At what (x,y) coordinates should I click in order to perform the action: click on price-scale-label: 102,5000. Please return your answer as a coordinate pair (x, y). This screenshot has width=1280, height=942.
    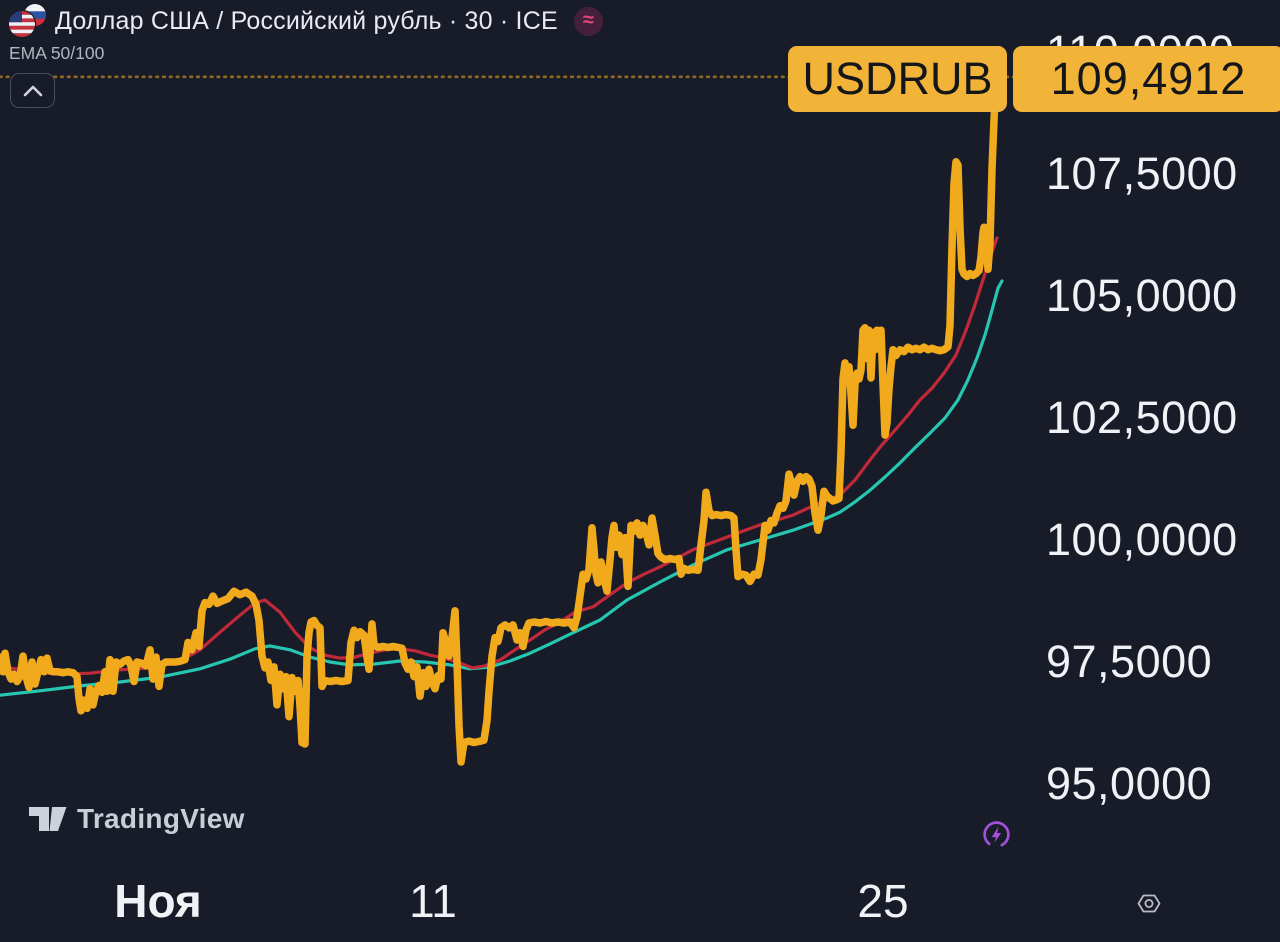
    Looking at the image, I should click on (1142, 417).